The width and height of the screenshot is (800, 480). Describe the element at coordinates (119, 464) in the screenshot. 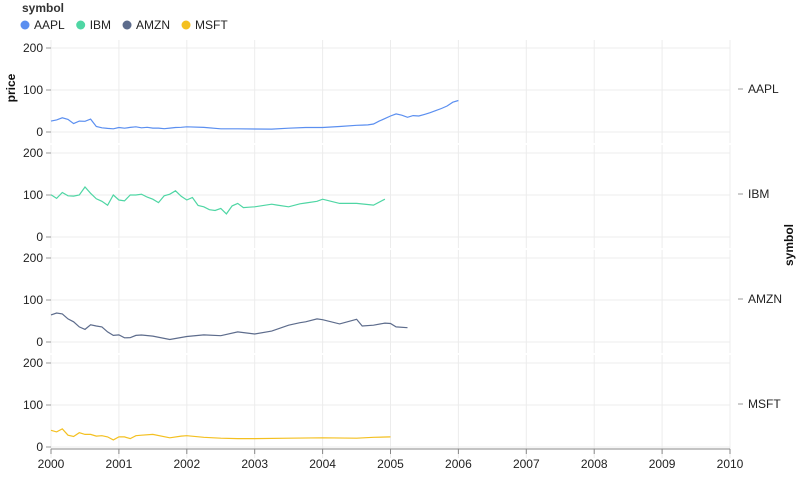

I see `x-tick-label: 2001` at that location.